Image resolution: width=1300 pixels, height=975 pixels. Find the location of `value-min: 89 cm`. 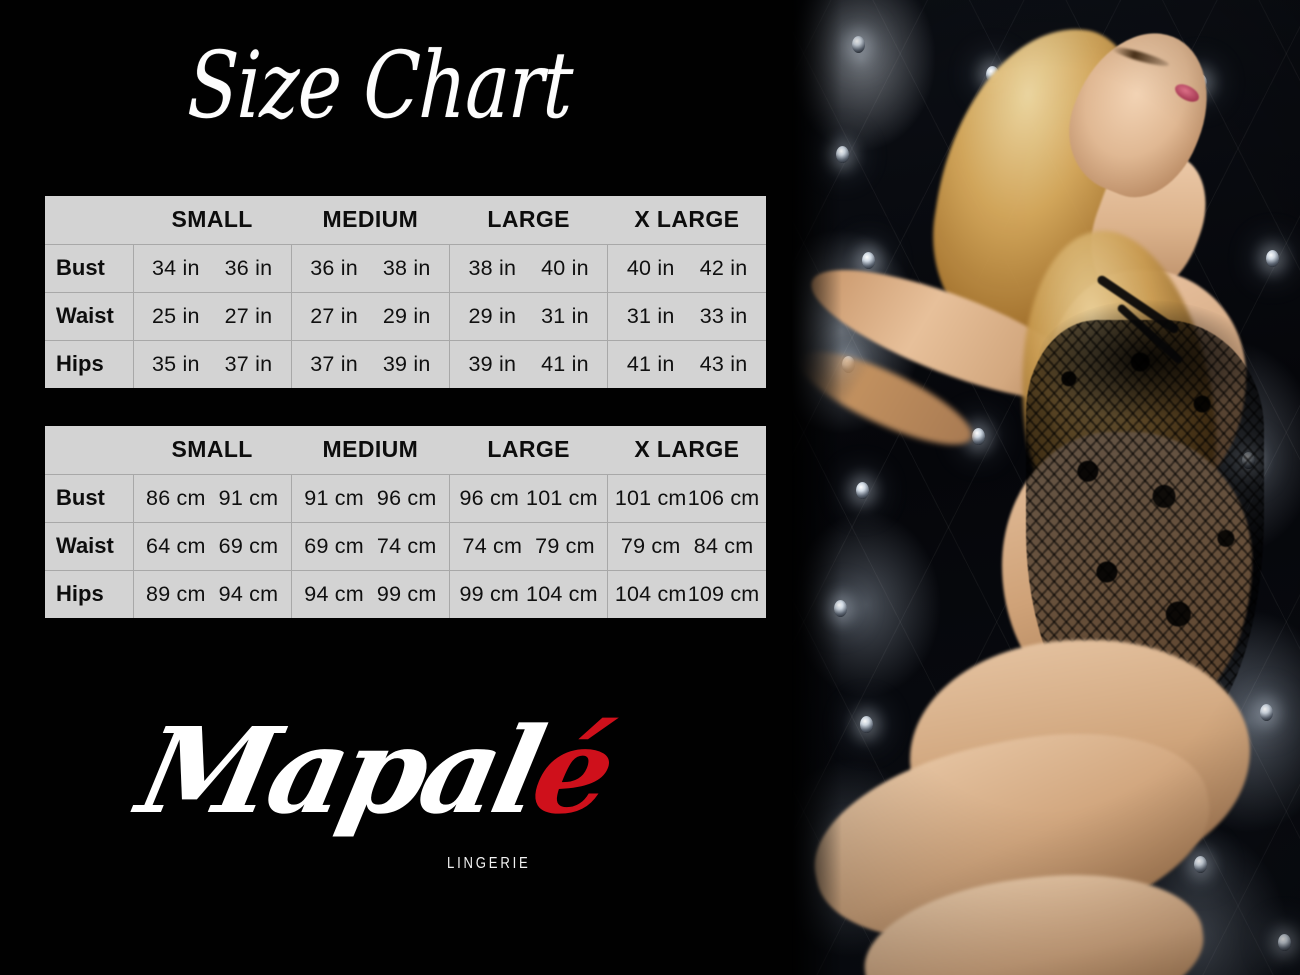

value-min: 89 cm is located at coordinates (176, 593).